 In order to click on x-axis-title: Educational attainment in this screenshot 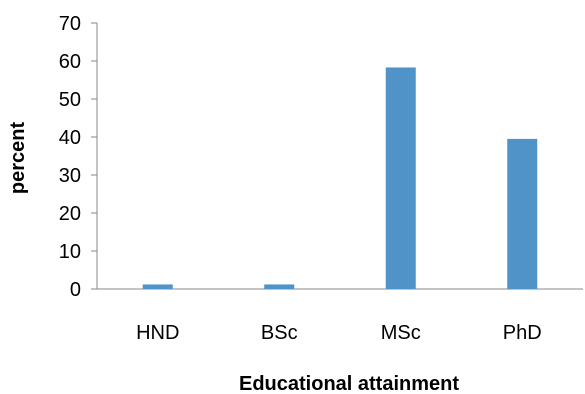, I will do `click(349, 383)`.